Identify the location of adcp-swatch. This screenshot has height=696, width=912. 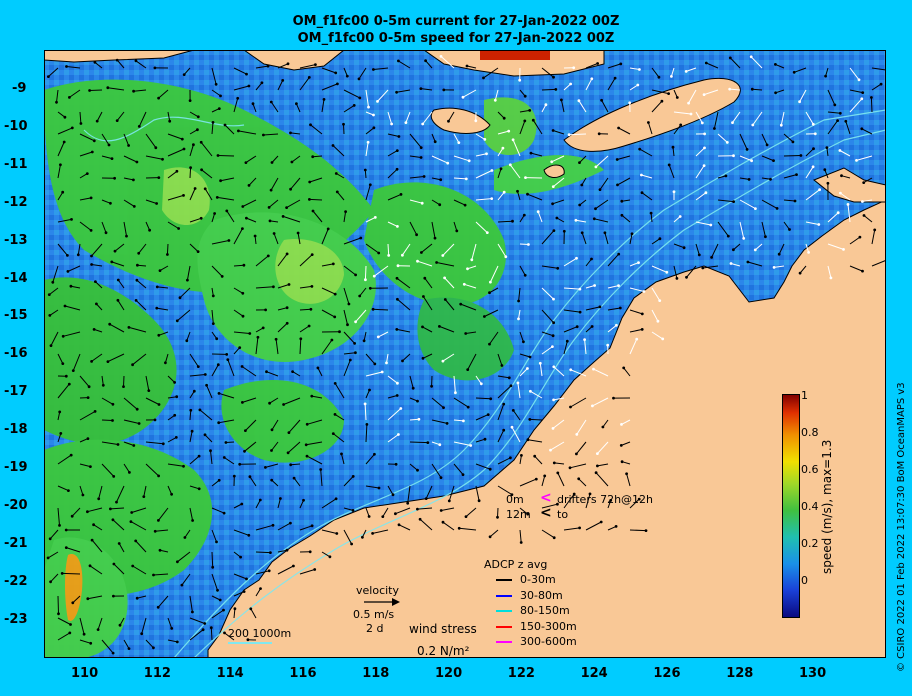
(504, 626).